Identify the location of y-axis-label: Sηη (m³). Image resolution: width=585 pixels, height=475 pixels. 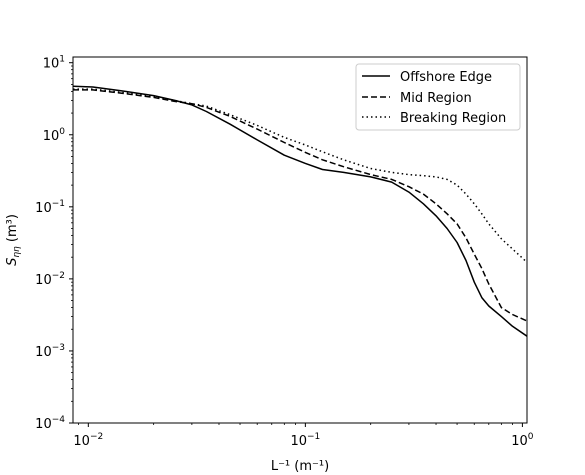
(13, 240).